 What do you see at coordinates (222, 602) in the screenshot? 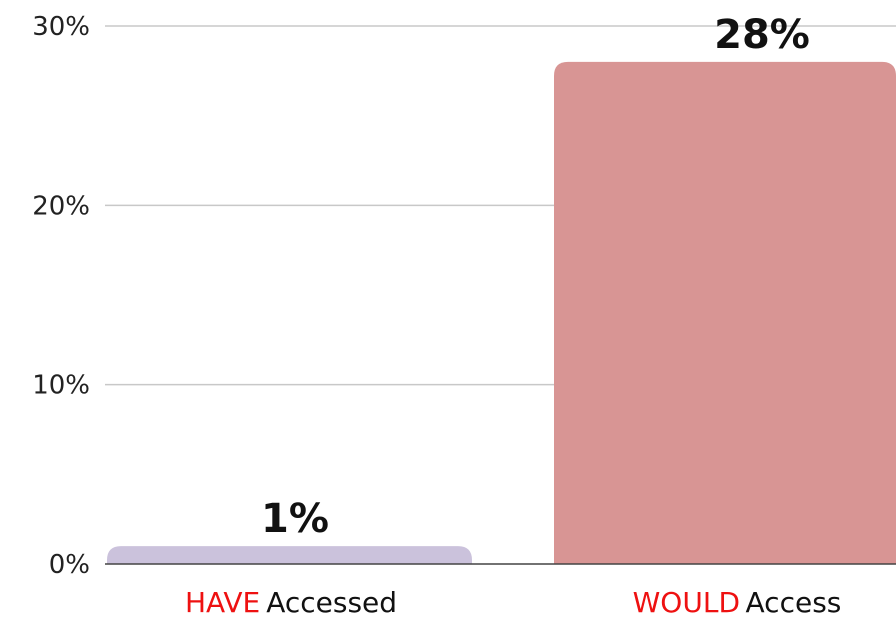
I see `category-highlight: HAVE` at bounding box center [222, 602].